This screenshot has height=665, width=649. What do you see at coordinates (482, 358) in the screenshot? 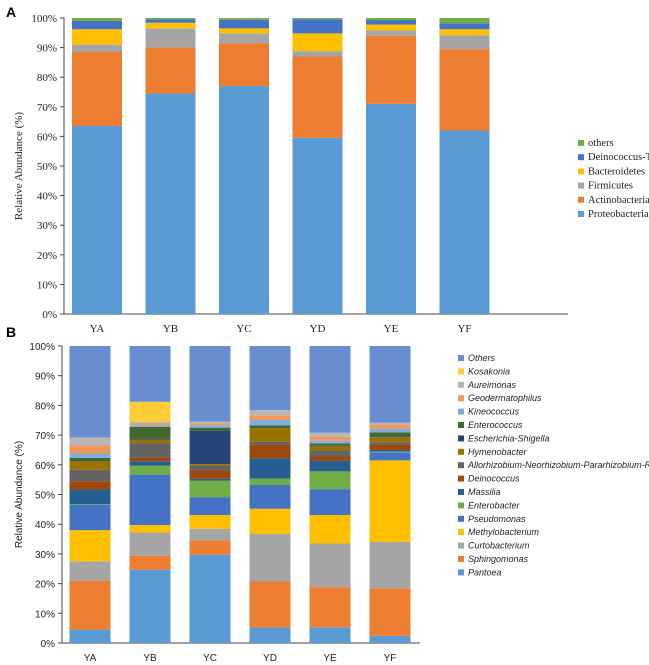
I see `legend-label: Others` at bounding box center [482, 358].